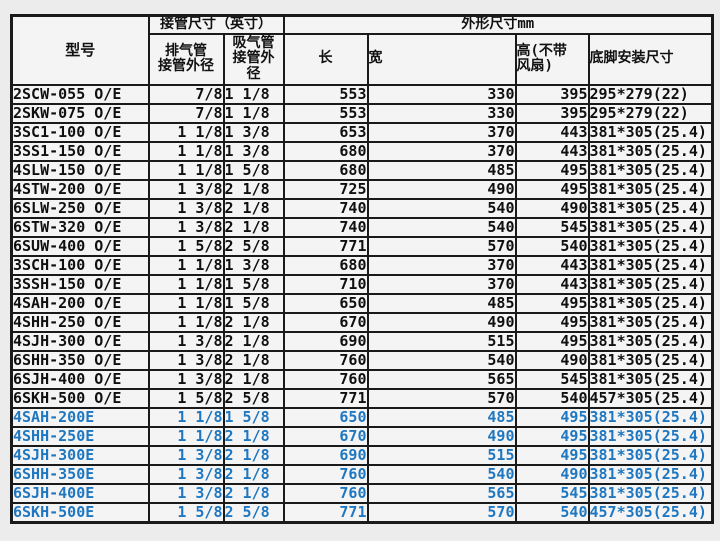 The width and height of the screenshot is (720, 541). What do you see at coordinates (80, 227) in the screenshot?
I see `model-cell: 6STW-320 O/E` at bounding box center [80, 227].